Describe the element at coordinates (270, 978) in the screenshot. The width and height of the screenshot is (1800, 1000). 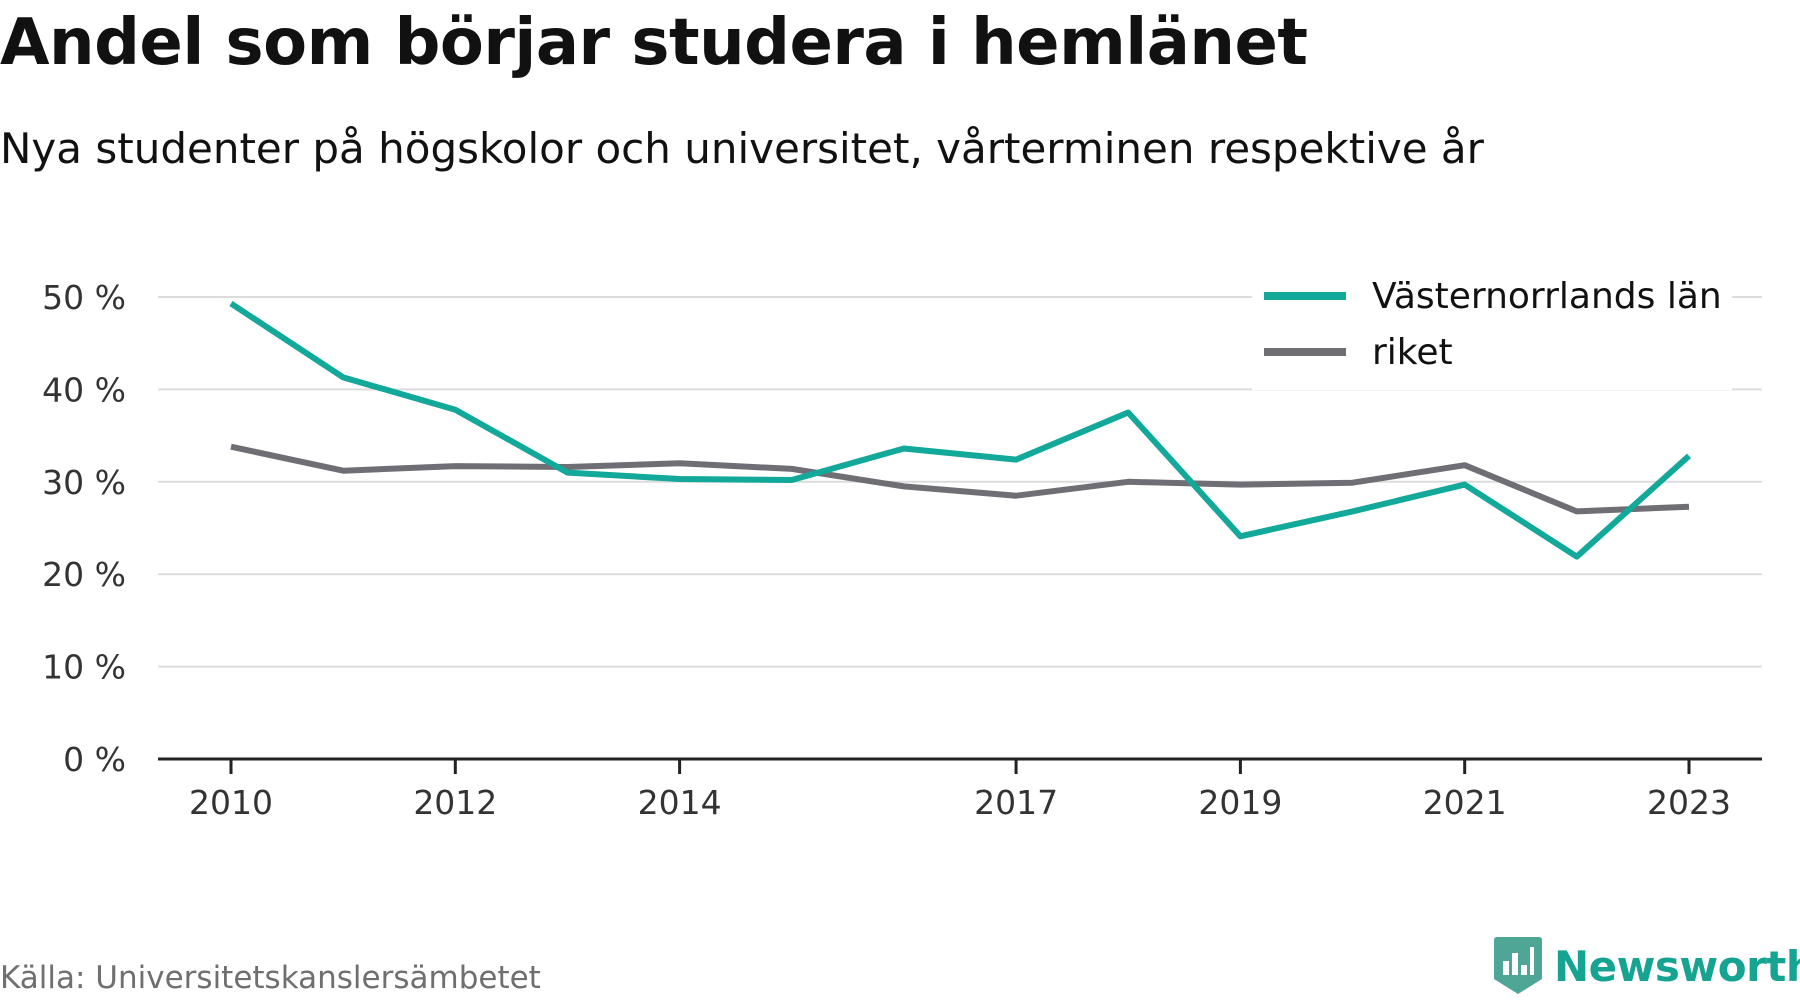
I see `source-note: Källa: Universitetskanslersämbetet` at that location.